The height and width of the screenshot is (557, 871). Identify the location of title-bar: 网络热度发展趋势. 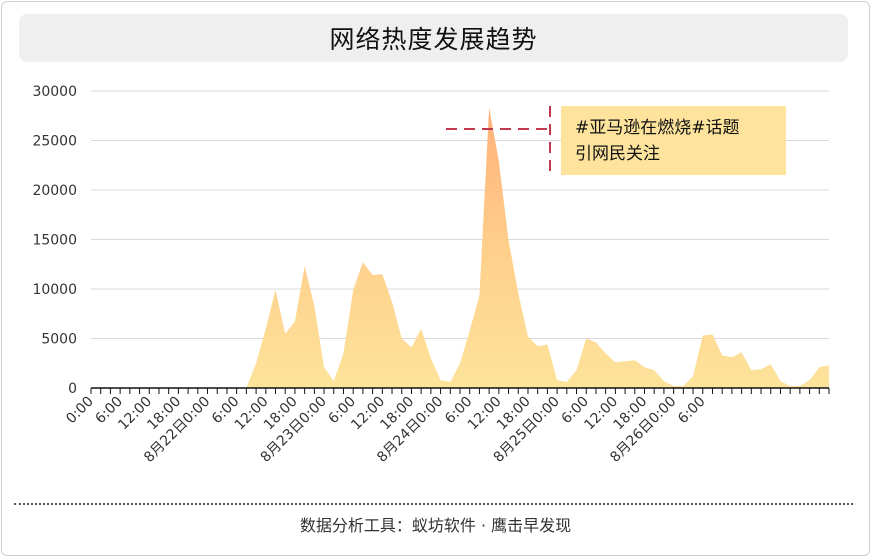
(433, 38).